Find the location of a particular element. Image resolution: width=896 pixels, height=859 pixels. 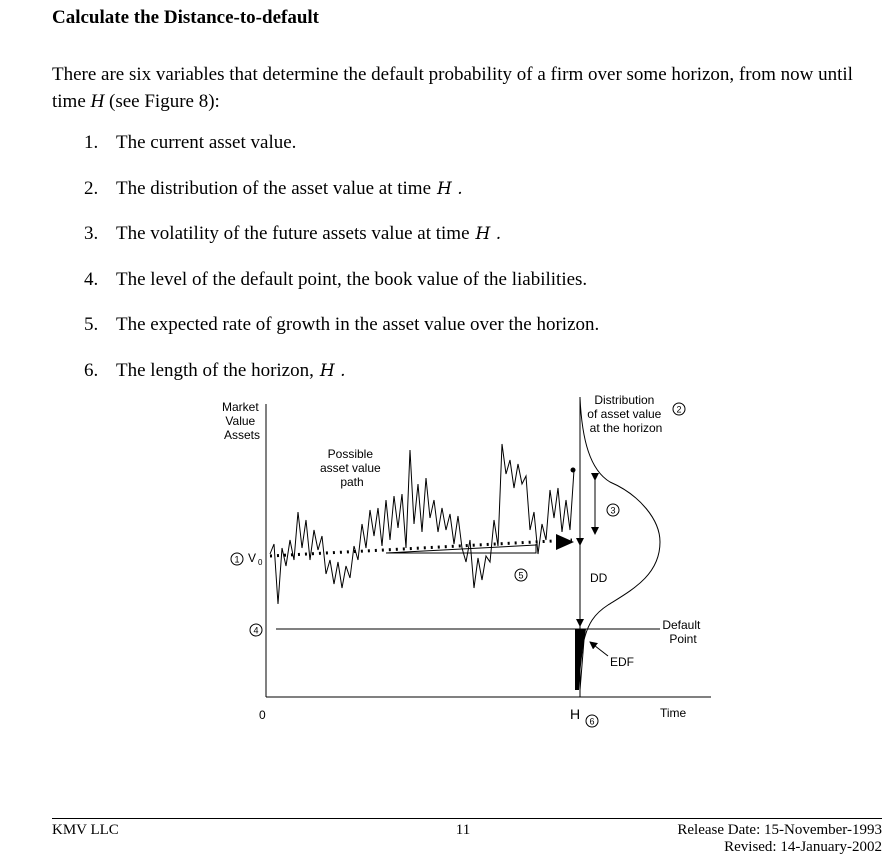

marker-5: 5 is located at coordinates (521, 575).